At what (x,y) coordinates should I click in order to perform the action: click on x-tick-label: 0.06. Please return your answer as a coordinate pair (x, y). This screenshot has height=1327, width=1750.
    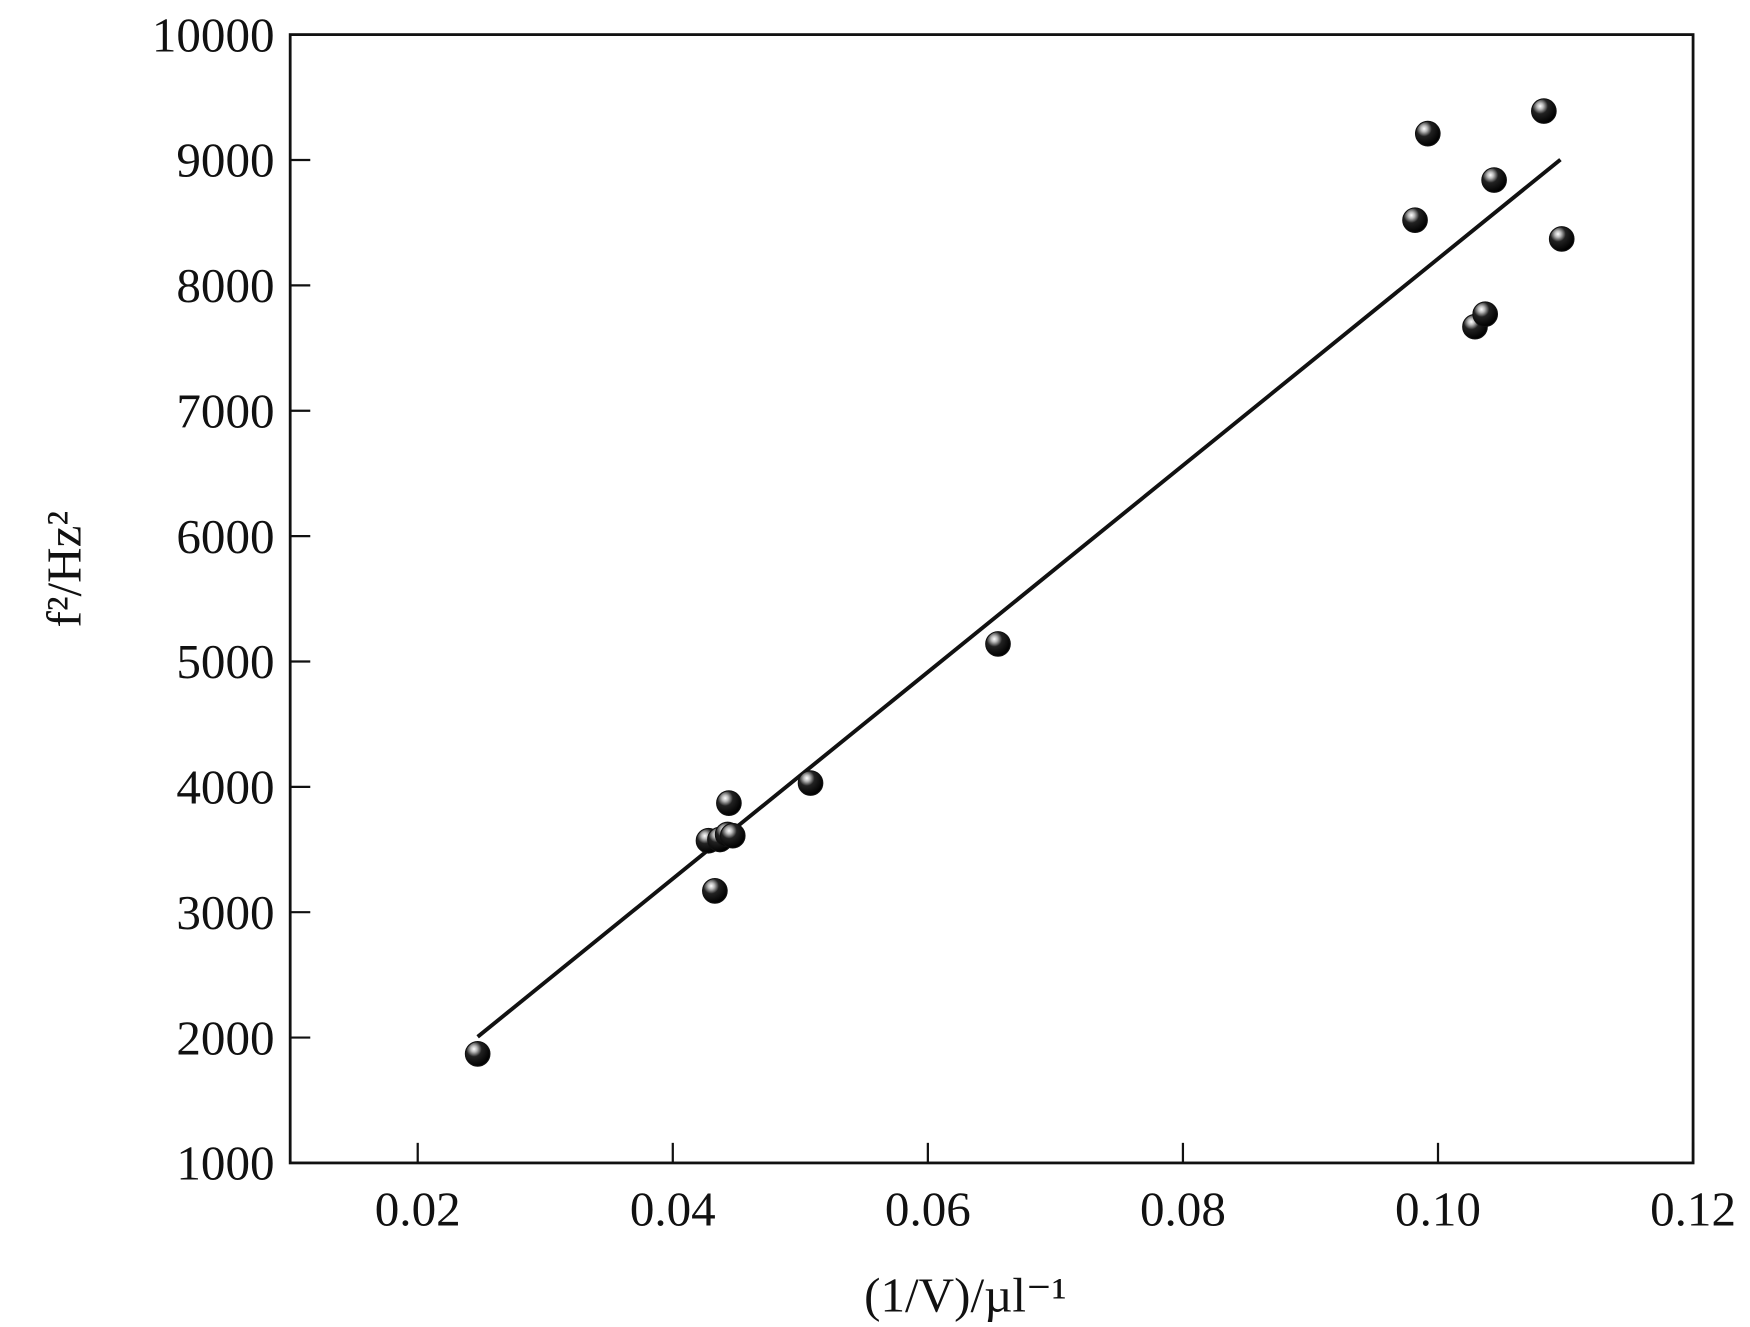
    Looking at the image, I should click on (928, 1208).